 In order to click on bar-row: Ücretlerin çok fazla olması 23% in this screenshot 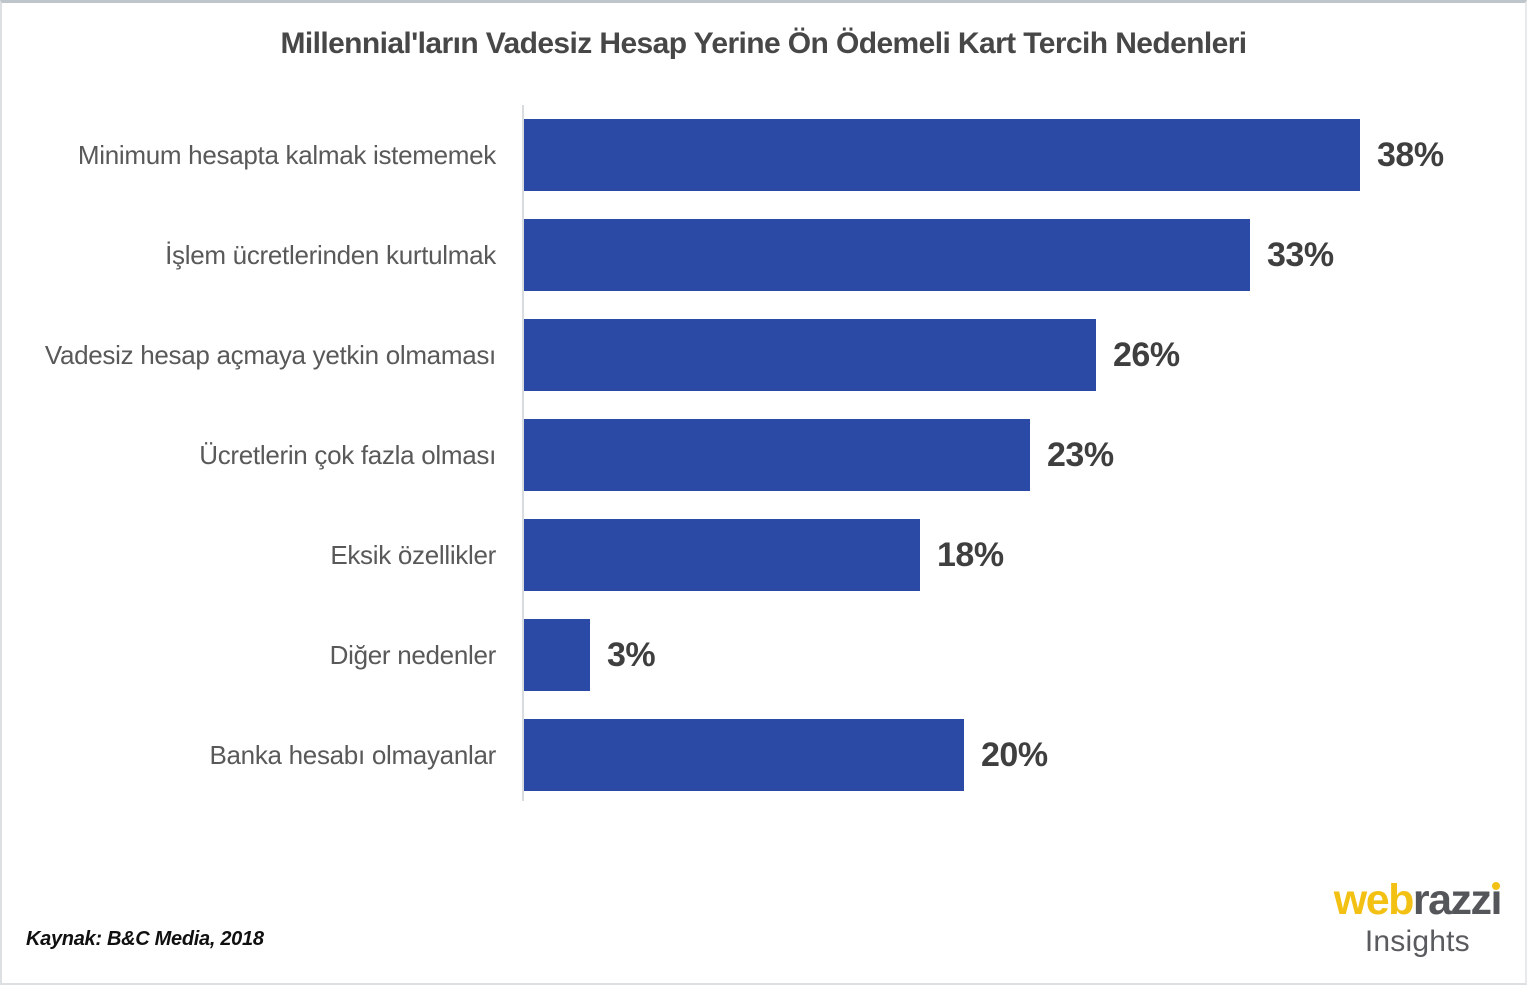, I will do `click(763, 455)`.